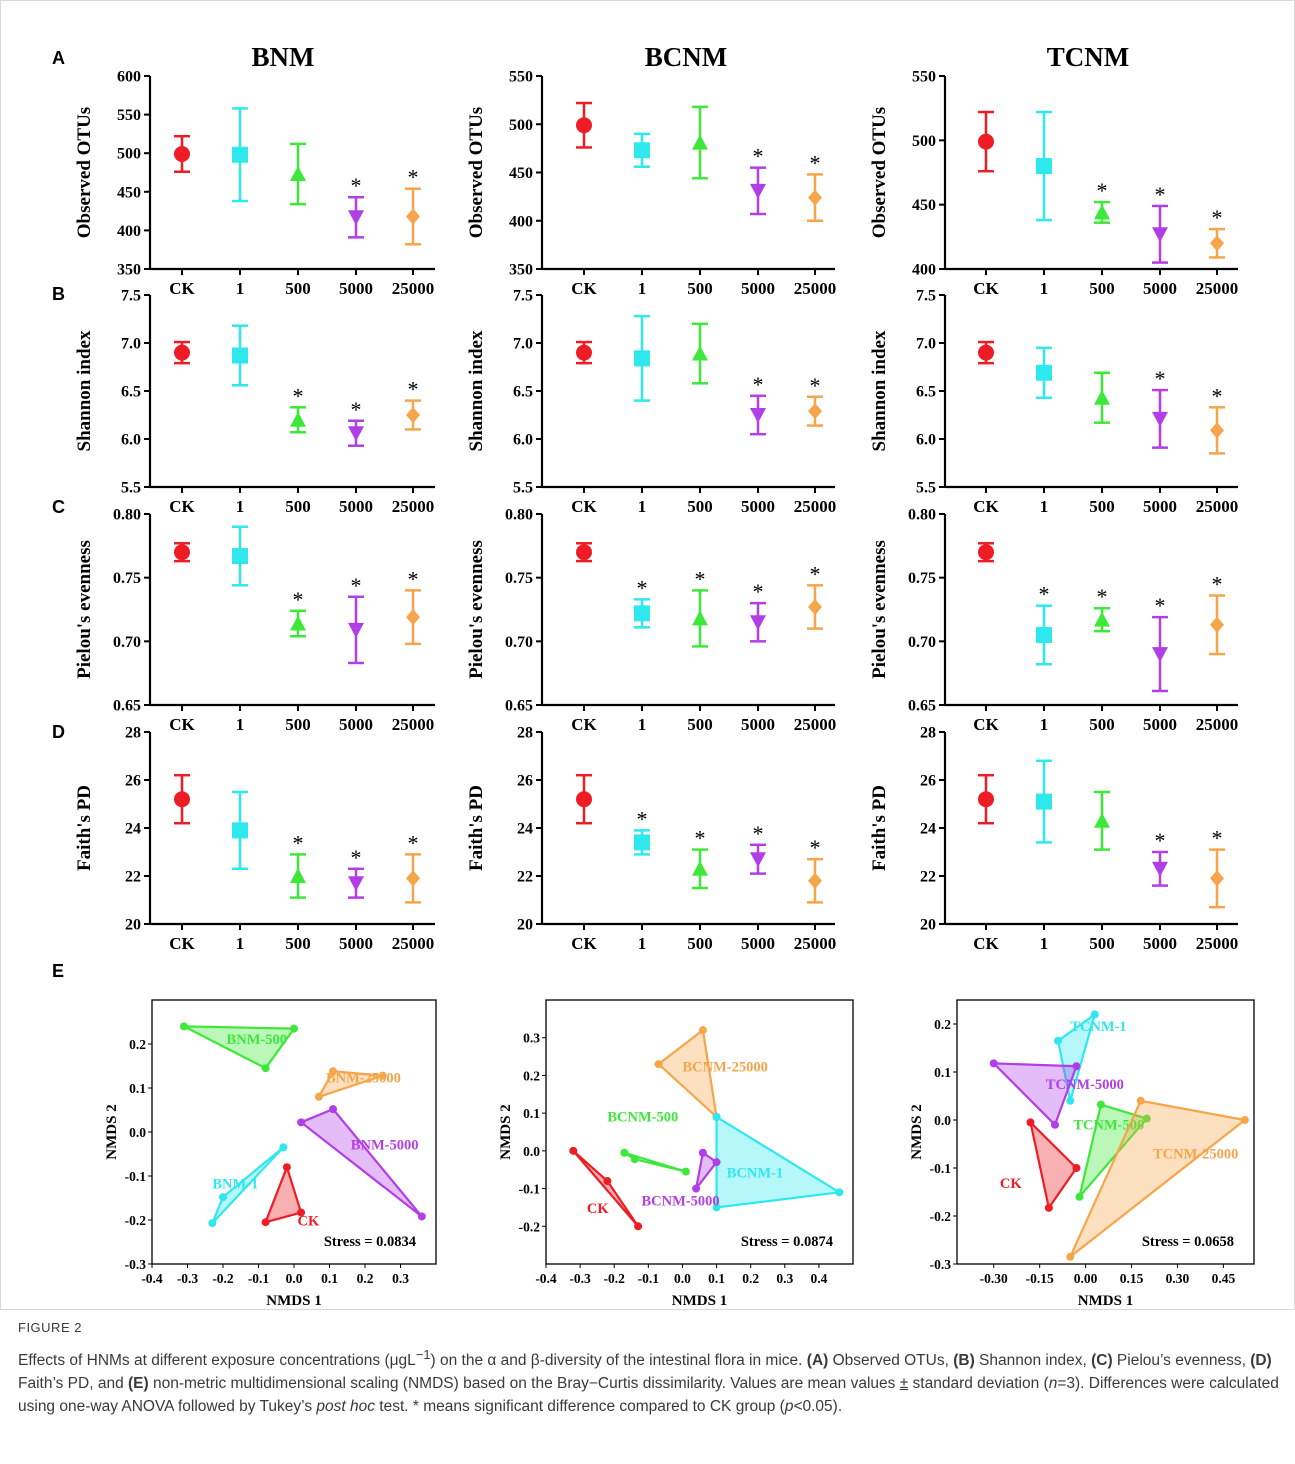  Describe the element at coordinates (928, 733) in the screenshot. I see `y-tick-label: 28` at that location.